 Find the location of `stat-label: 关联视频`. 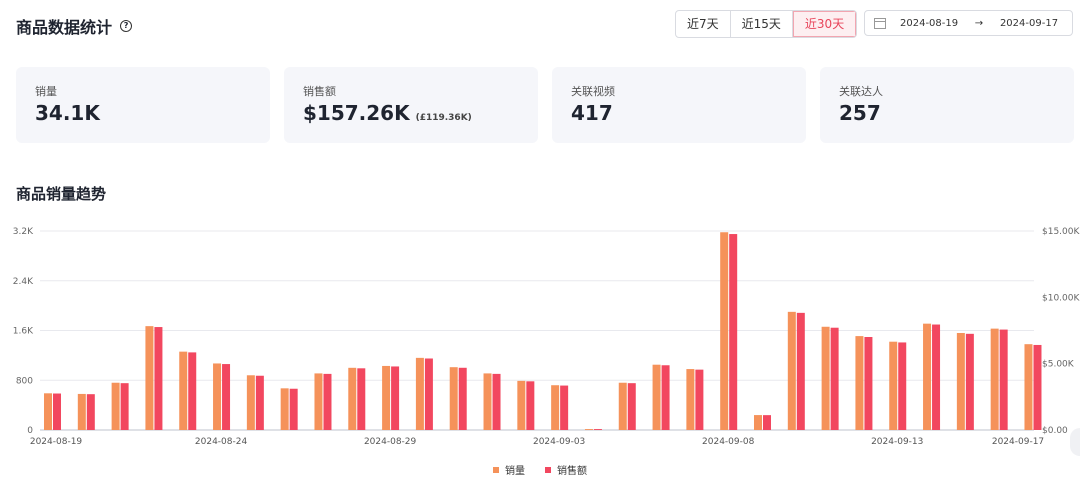

stat-label: 关联视频 is located at coordinates (593, 91).